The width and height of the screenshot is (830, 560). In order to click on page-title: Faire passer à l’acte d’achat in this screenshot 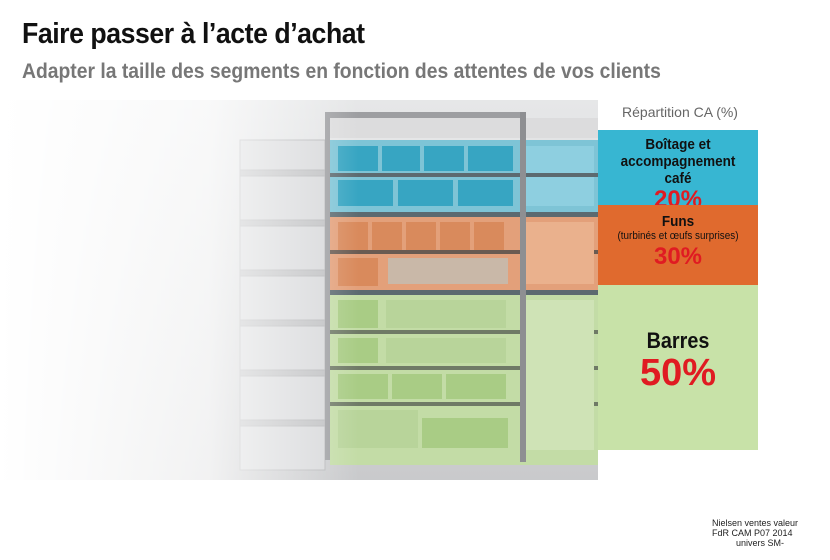, I will do `click(193, 34)`.